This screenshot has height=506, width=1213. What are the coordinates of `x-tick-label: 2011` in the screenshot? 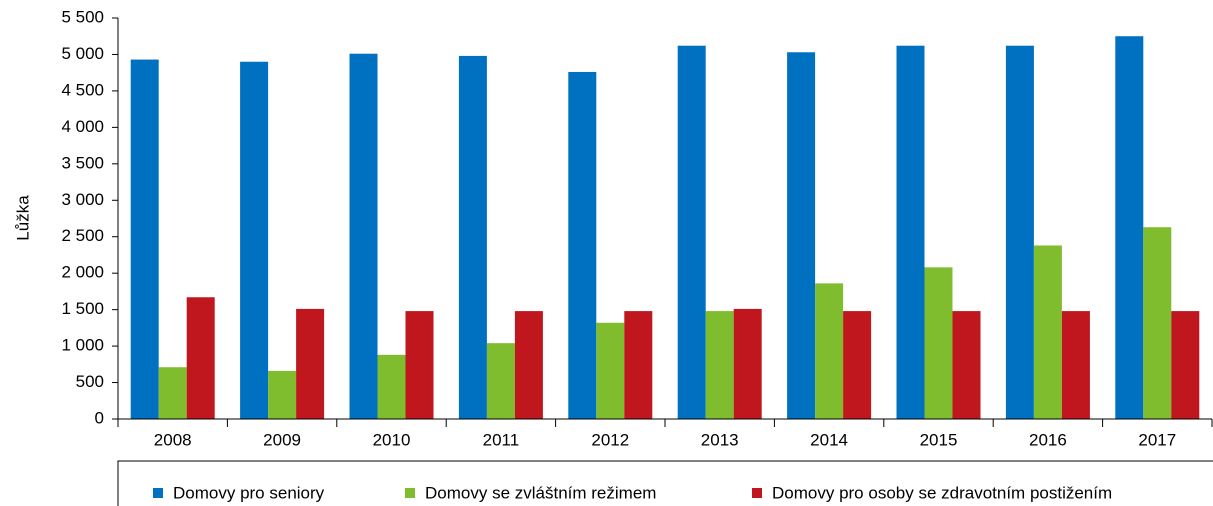 It's located at (501, 439).